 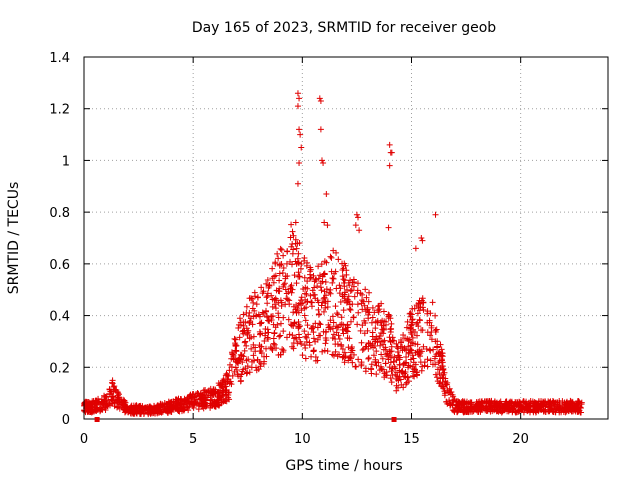 What do you see at coordinates (302, 439) in the screenshot?
I see `x-tick-label: 10` at bounding box center [302, 439].